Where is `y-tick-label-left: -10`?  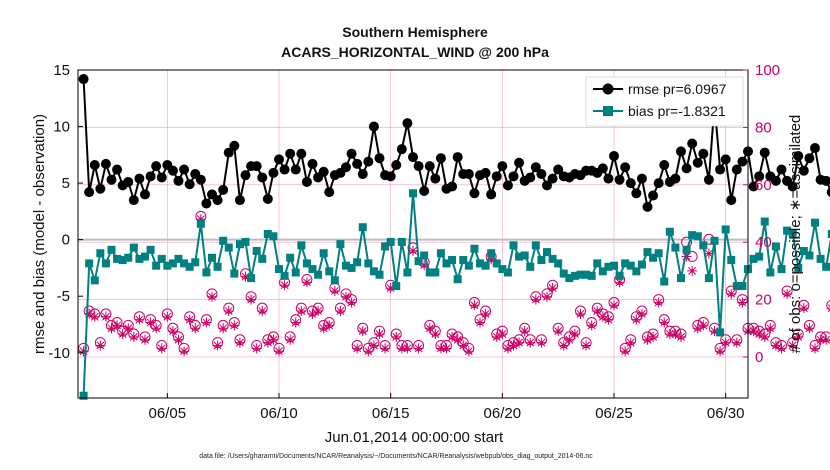 y-tick-label-left: -10 is located at coordinates (59, 353).